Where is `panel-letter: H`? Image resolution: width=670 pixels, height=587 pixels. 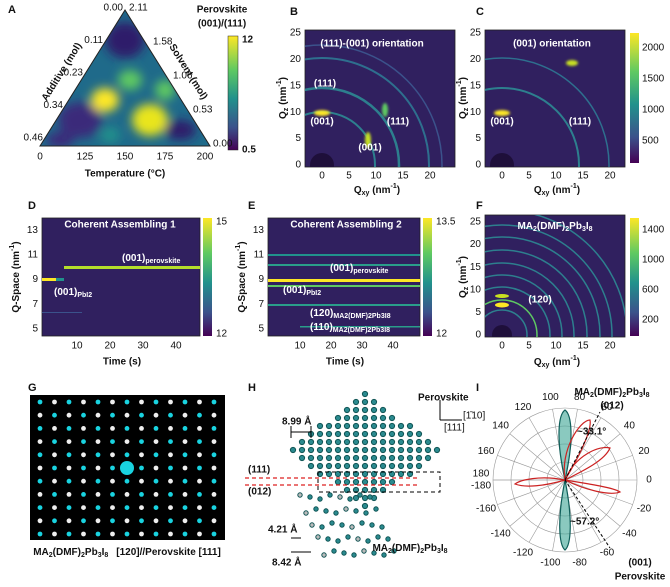 panel-letter: H is located at coordinates (252, 388).